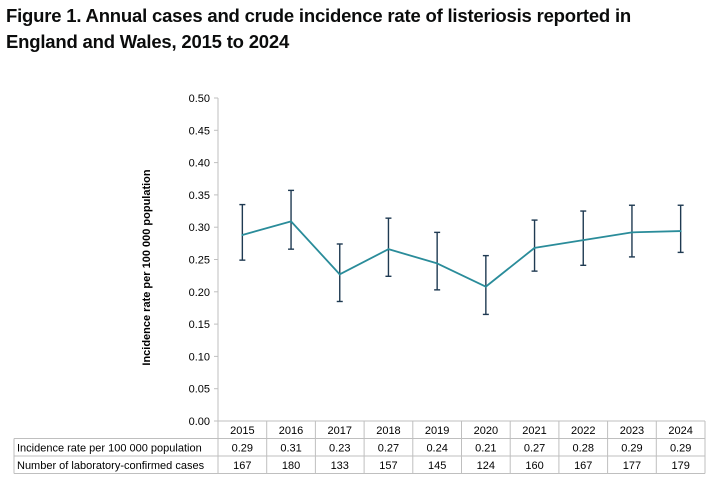 The width and height of the screenshot is (711, 478). Describe the element at coordinates (437, 466) in the screenshot. I see `table-cell-value: 145` at that location.